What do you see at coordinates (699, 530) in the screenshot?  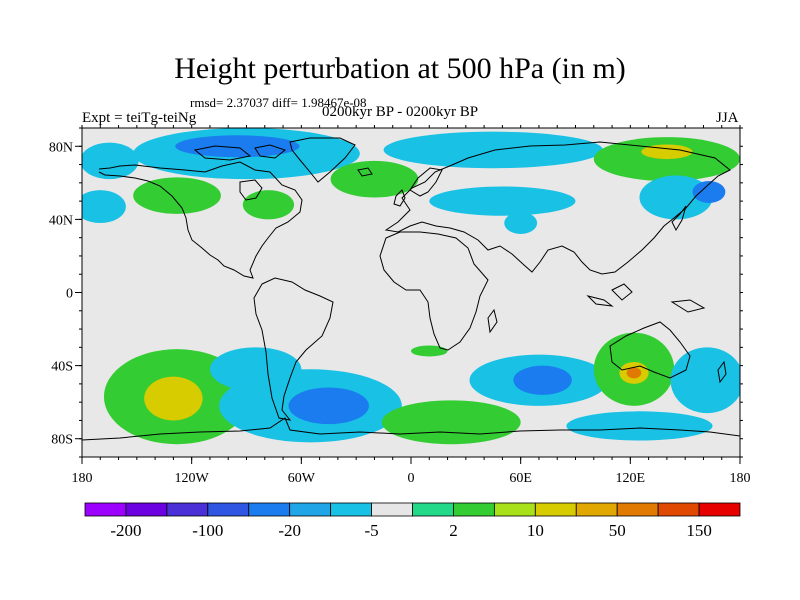 I see `colorbar-label: 150` at bounding box center [699, 530].